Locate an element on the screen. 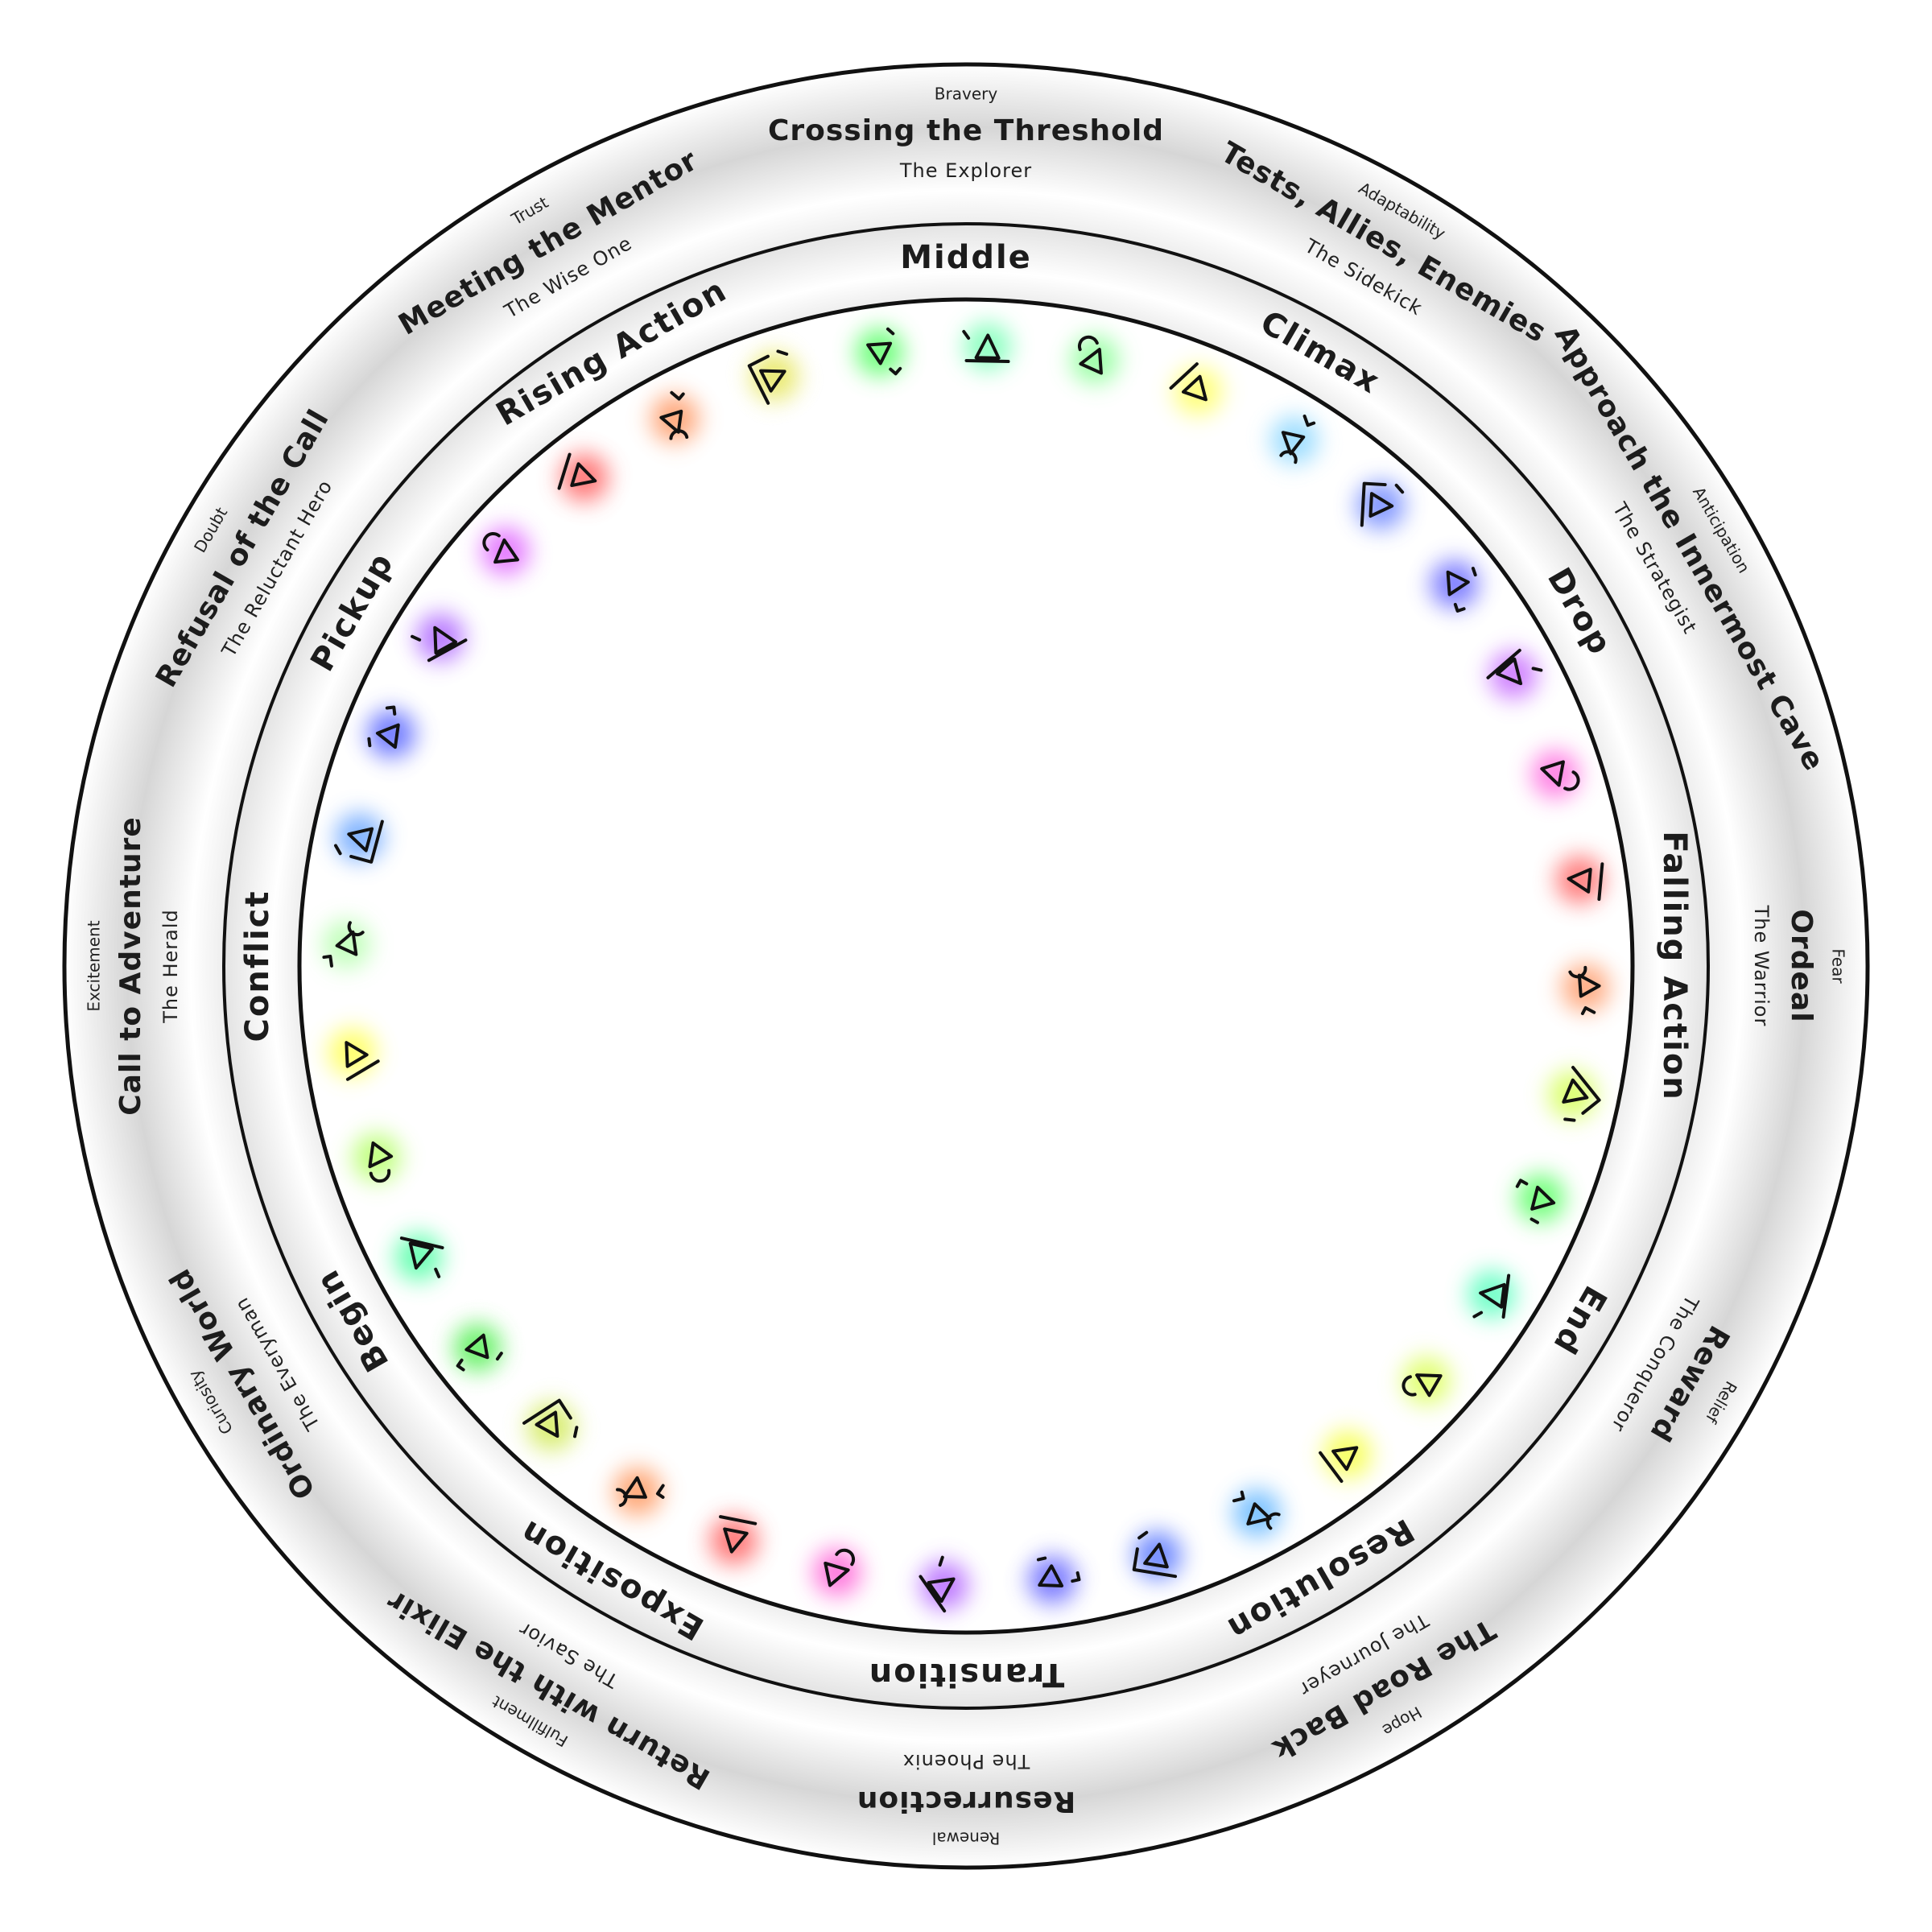  act-label-transition: Transition is located at coordinates (966, 1674).